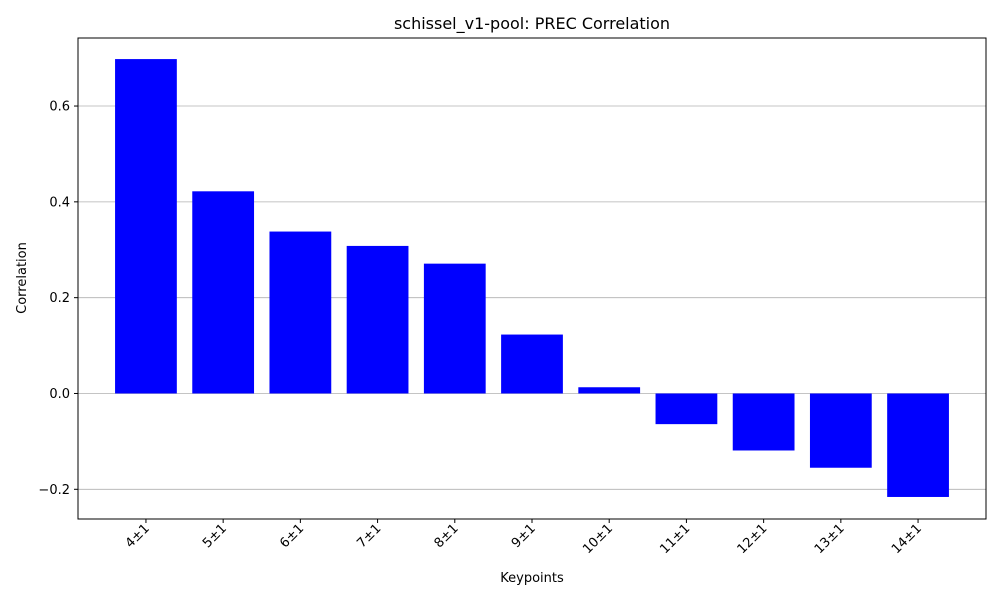 The height and width of the screenshot is (600, 1000). Describe the element at coordinates (22, 278) in the screenshot. I see `y-axis-label: Correlation` at that location.